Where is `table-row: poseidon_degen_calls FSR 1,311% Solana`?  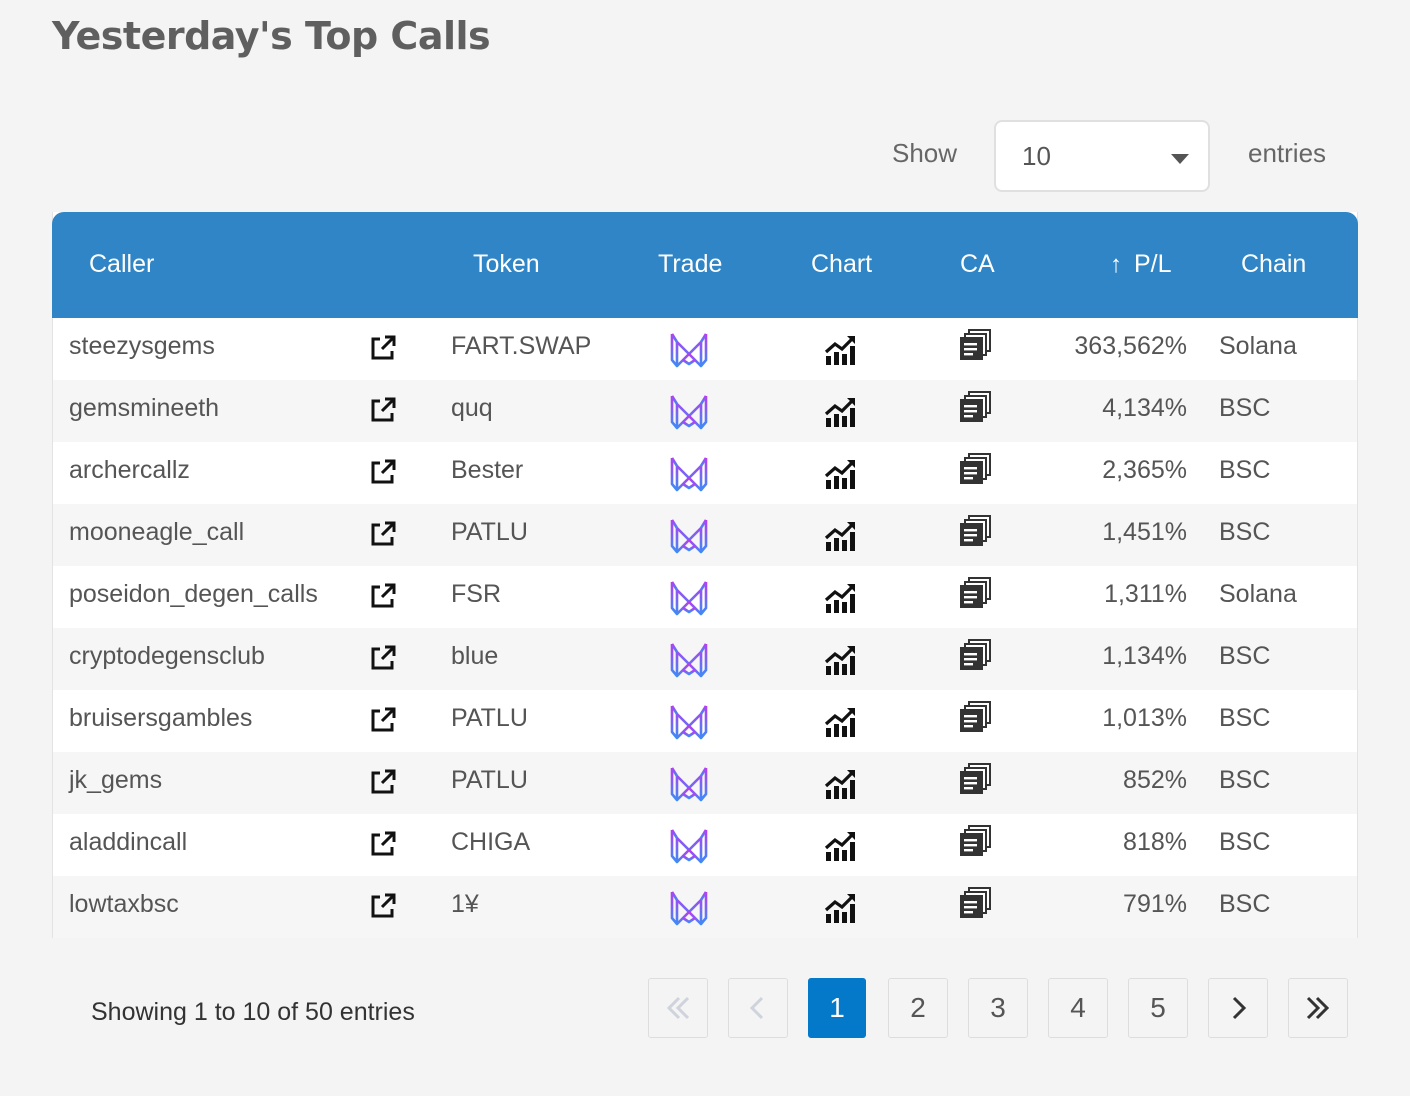
table-row: poseidon_degen_calls FSR 1,311% Solana is located at coordinates (705, 597).